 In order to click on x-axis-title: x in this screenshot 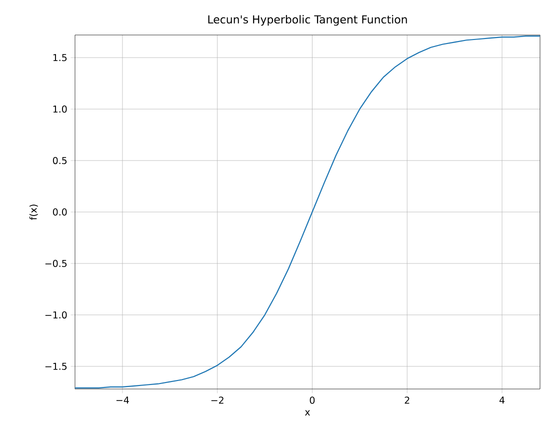, I will do `click(307, 413)`.